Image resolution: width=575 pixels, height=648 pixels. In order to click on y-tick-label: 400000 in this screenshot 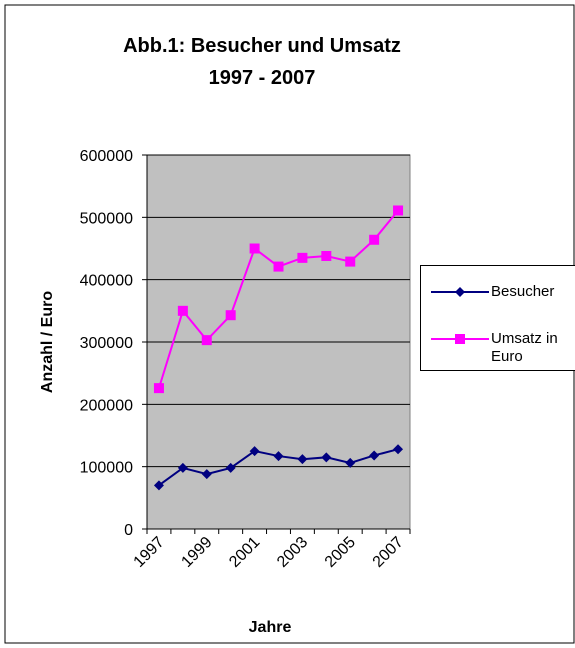, I will do `click(106, 281)`.